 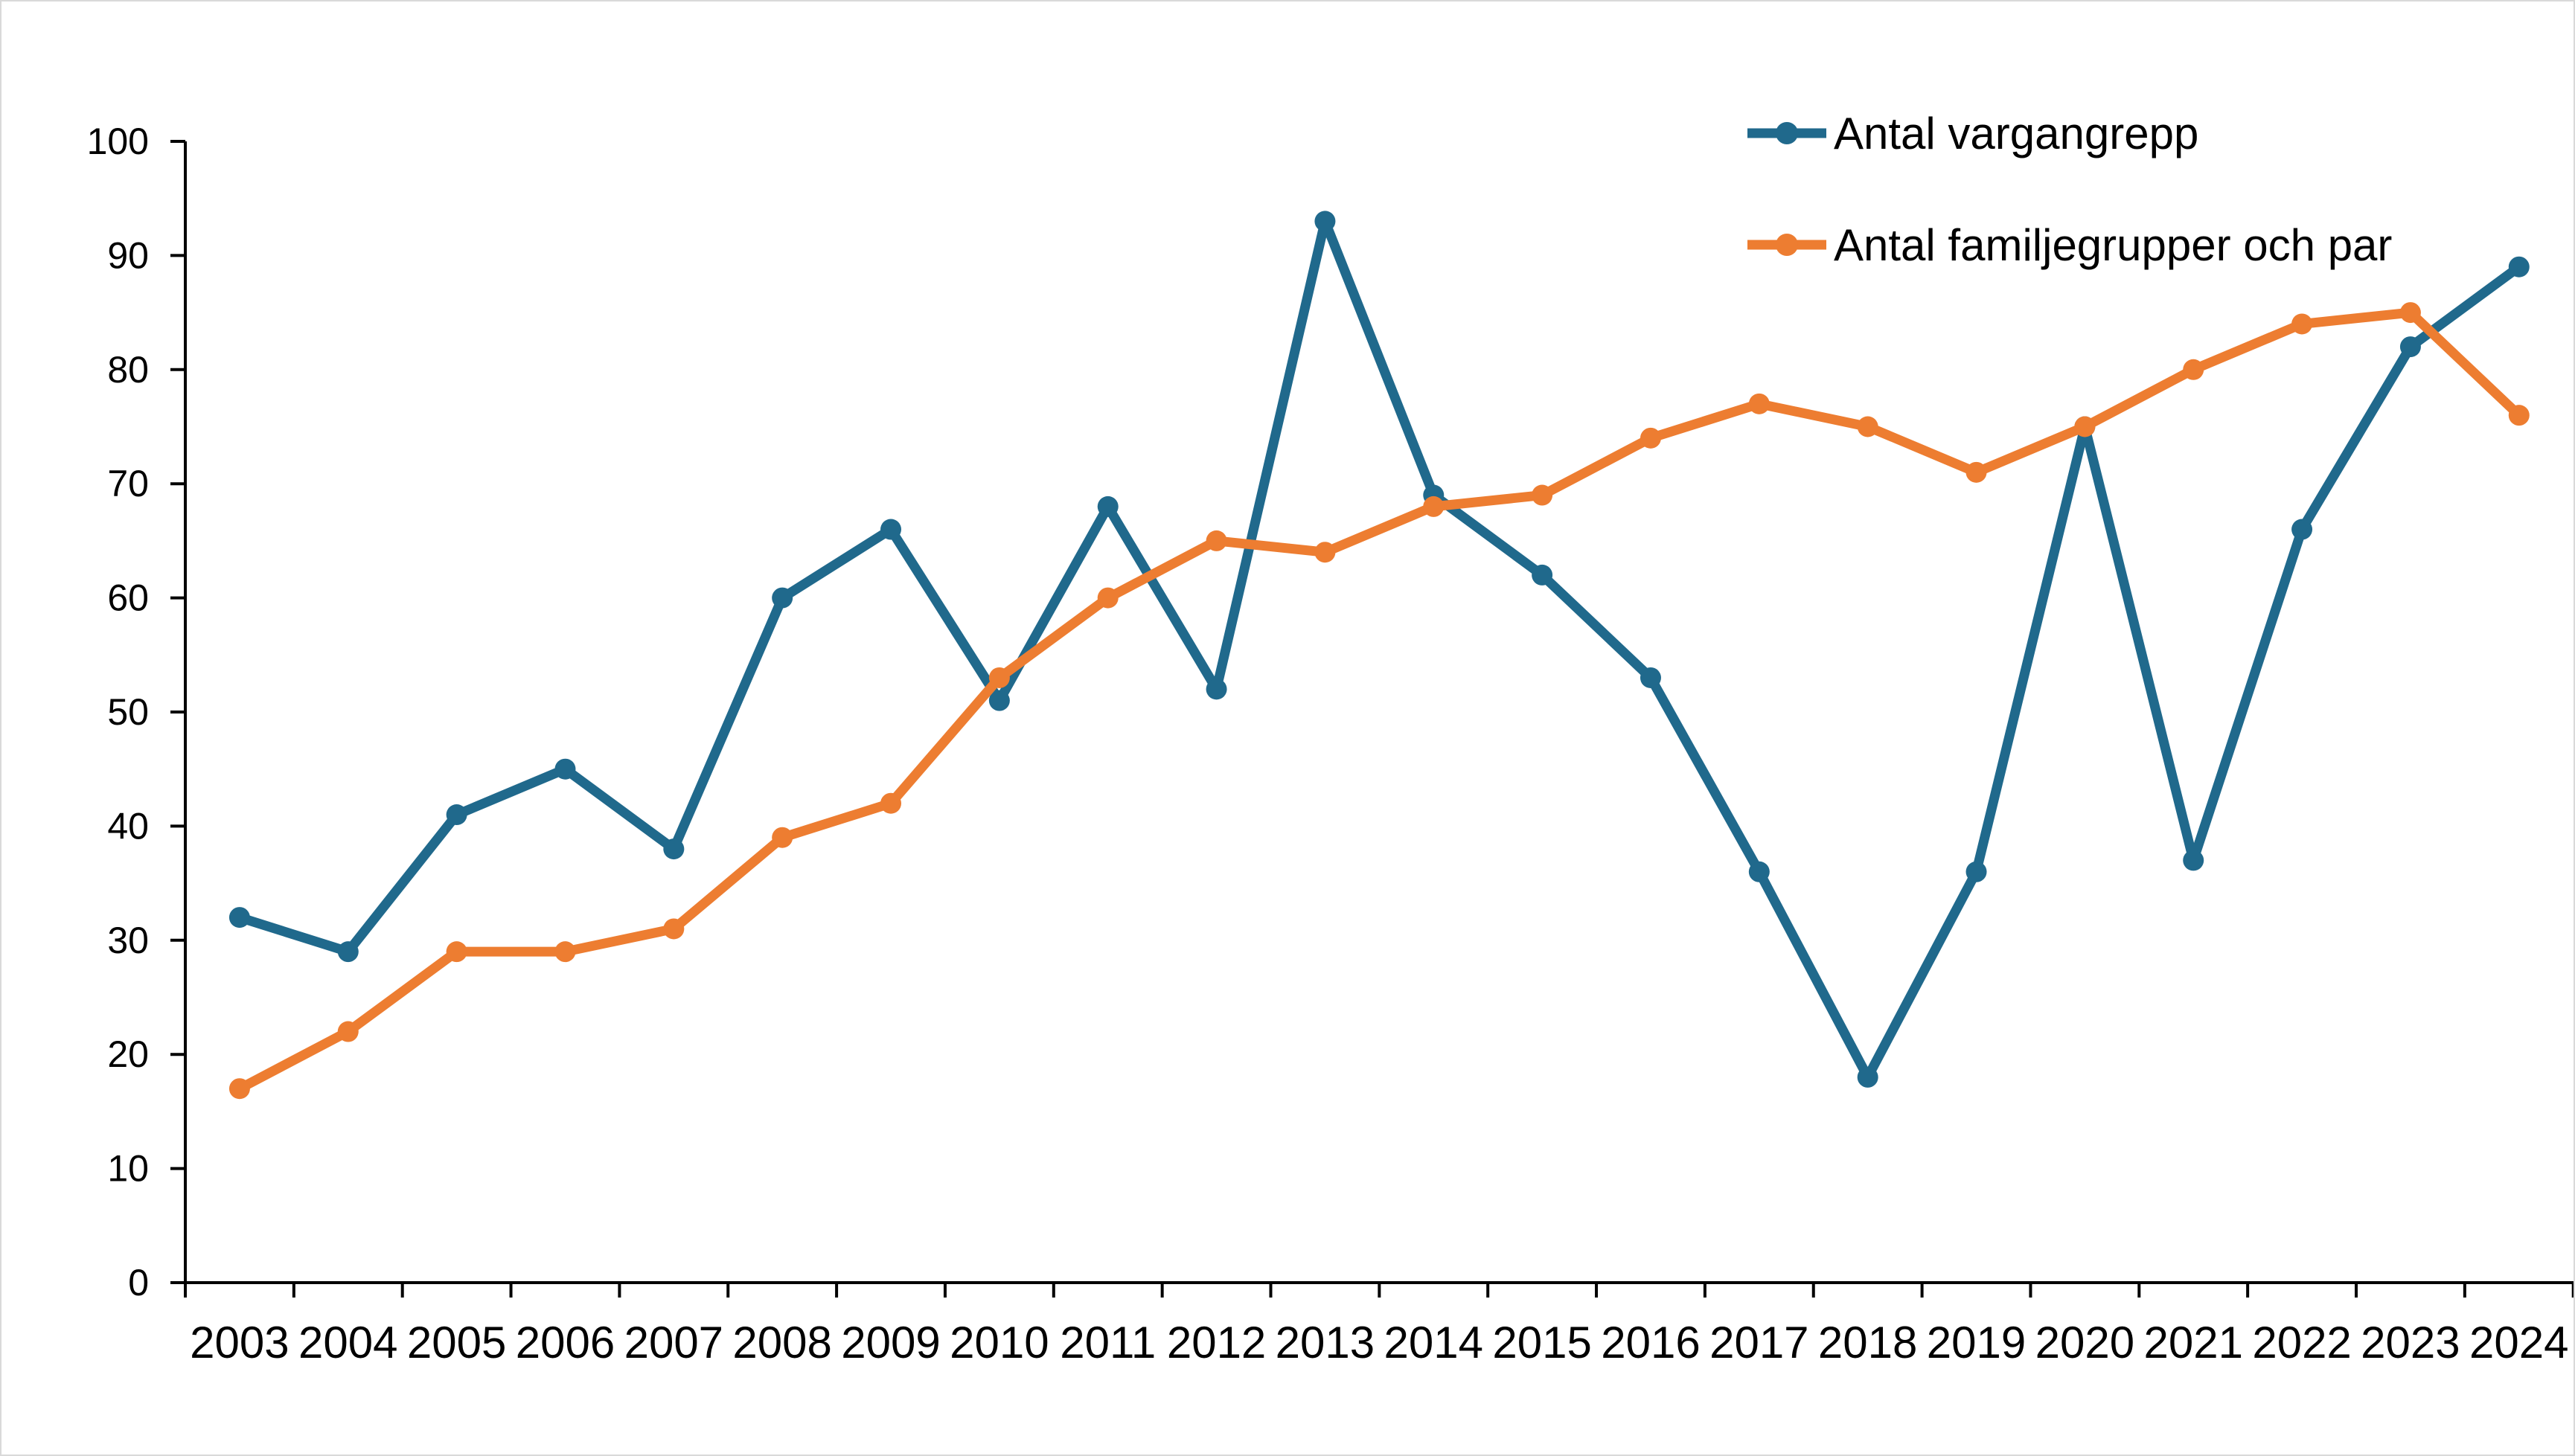 I want to click on y-tick-label-10: 10, so click(x=128, y=1169).